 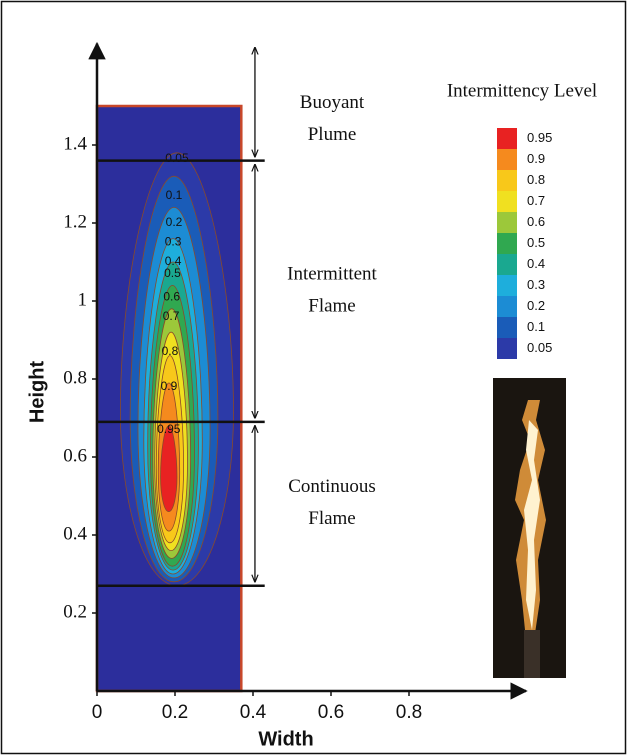 What do you see at coordinates (331, 712) in the screenshot?
I see `x-tick-label: 0.6` at bounding box center [331, 712].